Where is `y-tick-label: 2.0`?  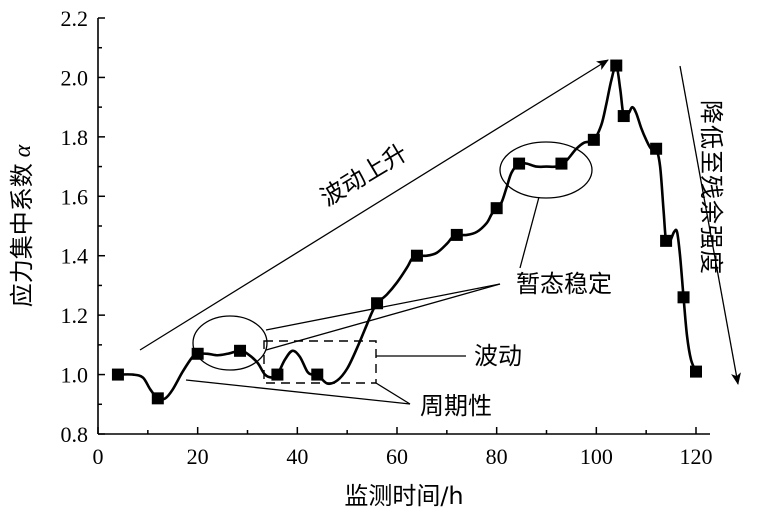 y-tick-label: 2.0 is located at coordinates (75, 77).